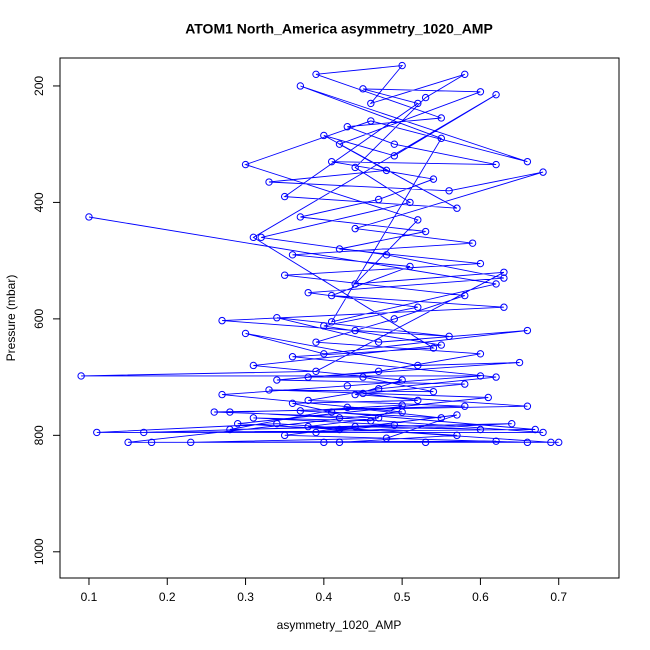  What do you see at coordinates (39, 551) in the screenshot?
I see `y-tick-label: 1000` at bounding box center [39, 551].